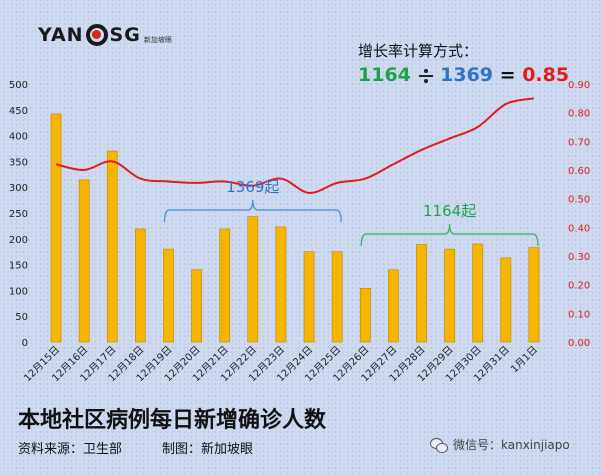 Image resolution: width=601 pixels, height=475 pixels. What do you see at coordinates (18, 291) in the screenshot?
I see `y-tick-left: 100` at bounding box center [18, 291].